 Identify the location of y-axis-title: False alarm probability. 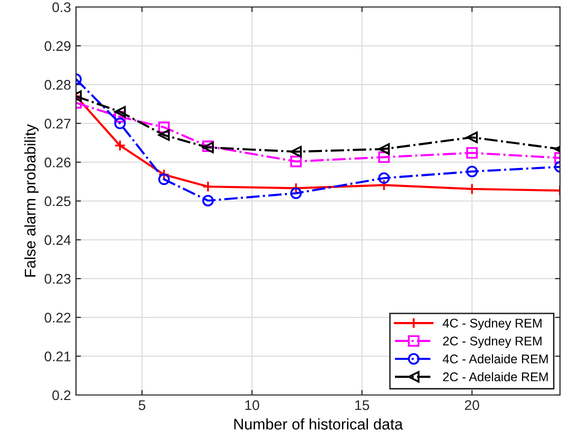
(31, 200).